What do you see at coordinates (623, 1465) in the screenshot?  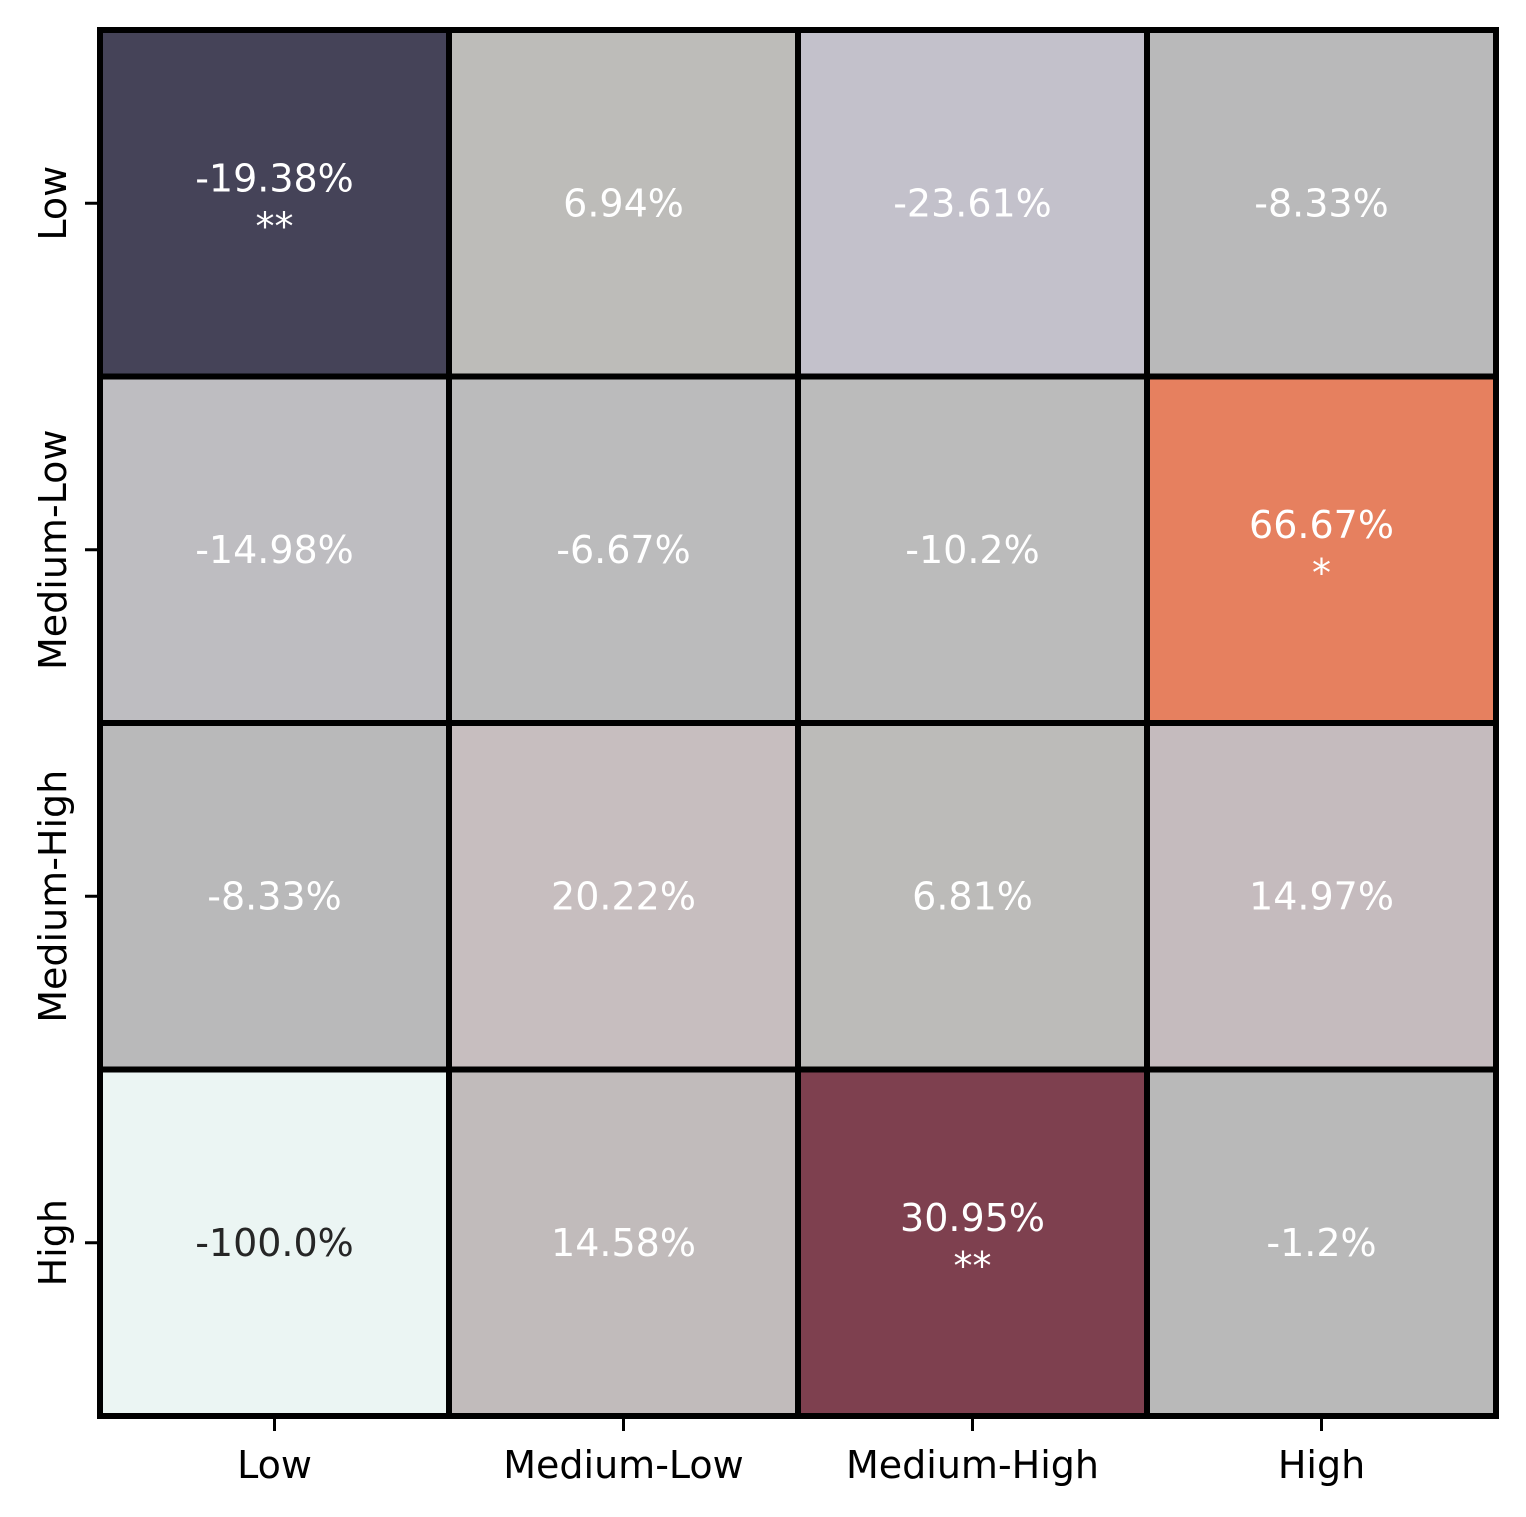 I see `x-tick-label: Medium-Low` at bounding box center [623, 1465].